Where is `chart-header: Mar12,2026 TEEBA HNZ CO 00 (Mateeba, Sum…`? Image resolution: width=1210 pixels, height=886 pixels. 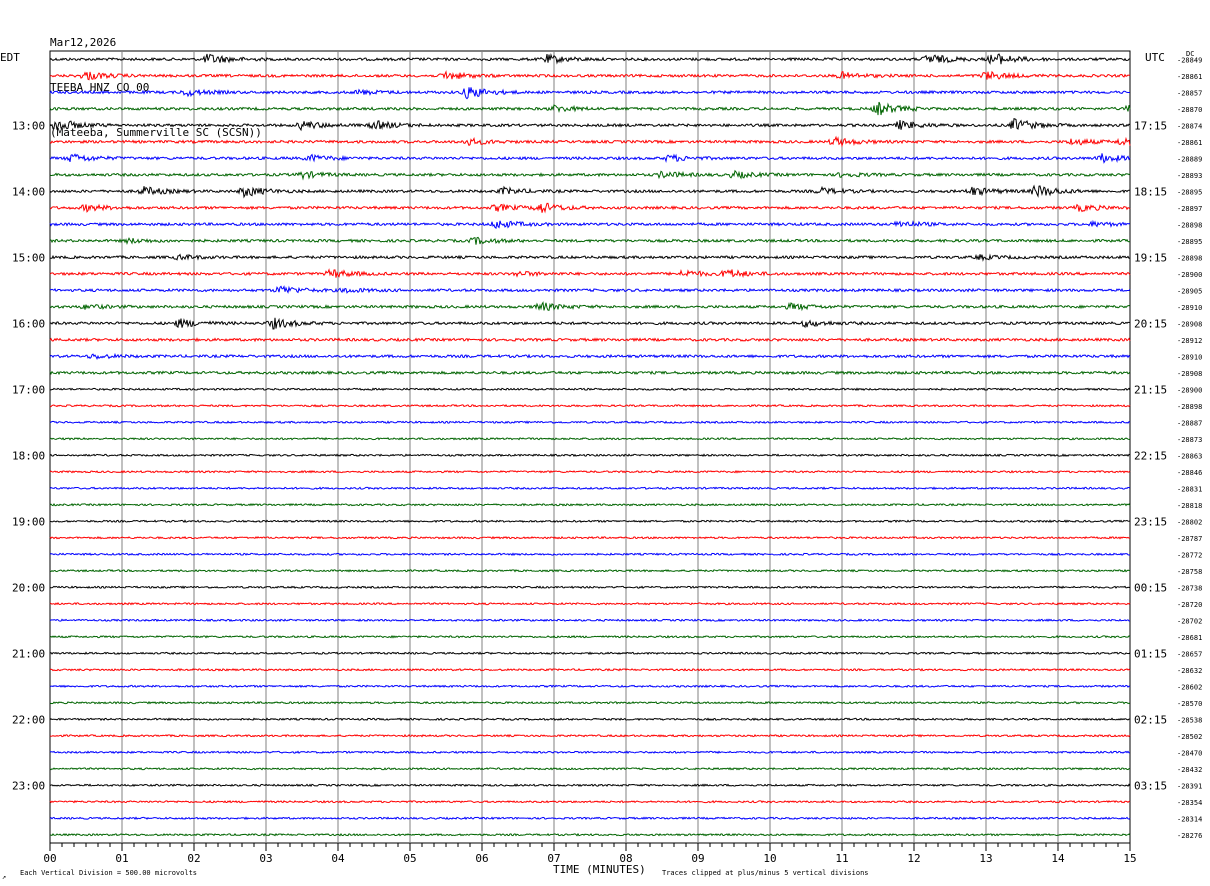 chart-header: Mar12,2026 TEEBA HNZ CO 00 (Mateeba, Sum… is located at coordinates (156, 80).